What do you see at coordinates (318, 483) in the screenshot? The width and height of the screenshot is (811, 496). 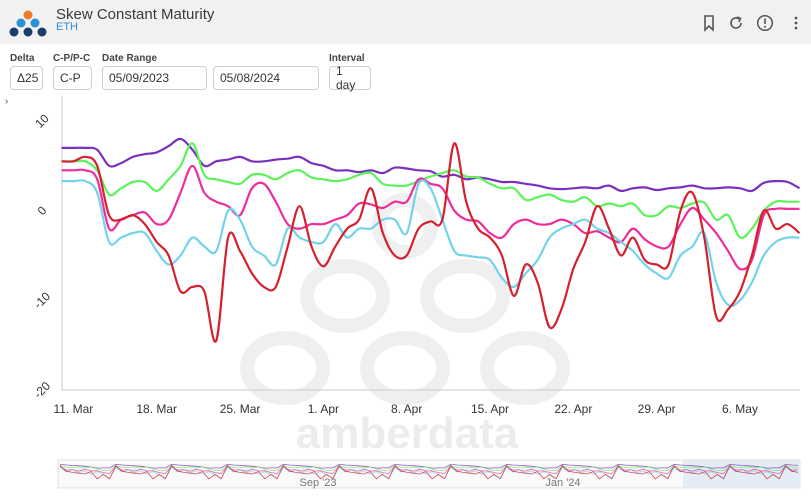 I see `navigator-label: Sep '23` at bounding box center [318, 483].